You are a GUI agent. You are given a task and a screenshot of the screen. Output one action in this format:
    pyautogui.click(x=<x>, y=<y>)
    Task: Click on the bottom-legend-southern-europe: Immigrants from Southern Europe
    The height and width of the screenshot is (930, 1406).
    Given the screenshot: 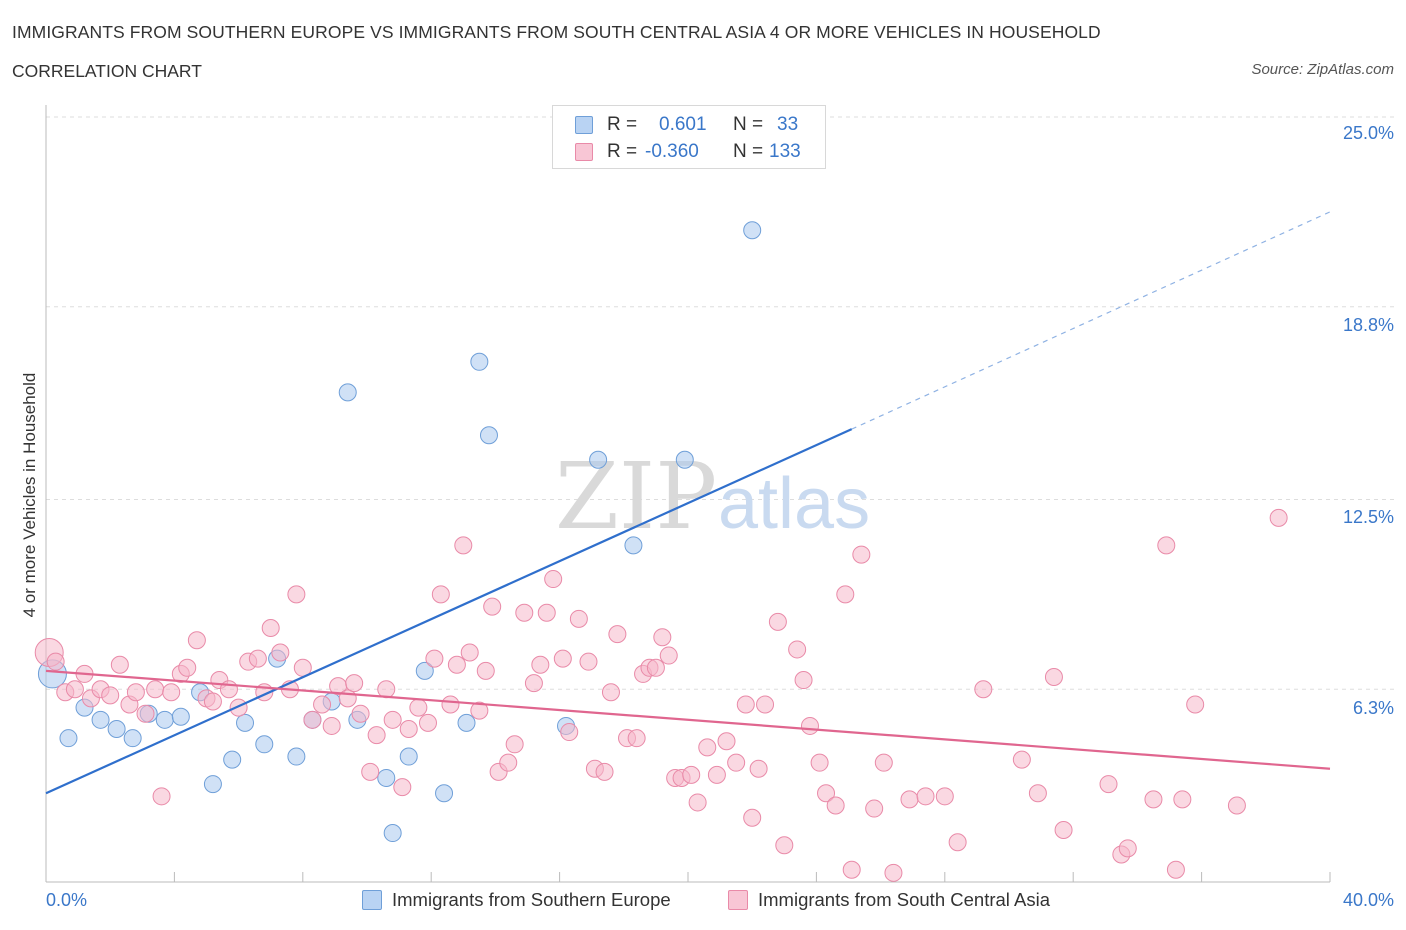 What is the action you would take?
    pyautogui.click(x=516, y=900)
    